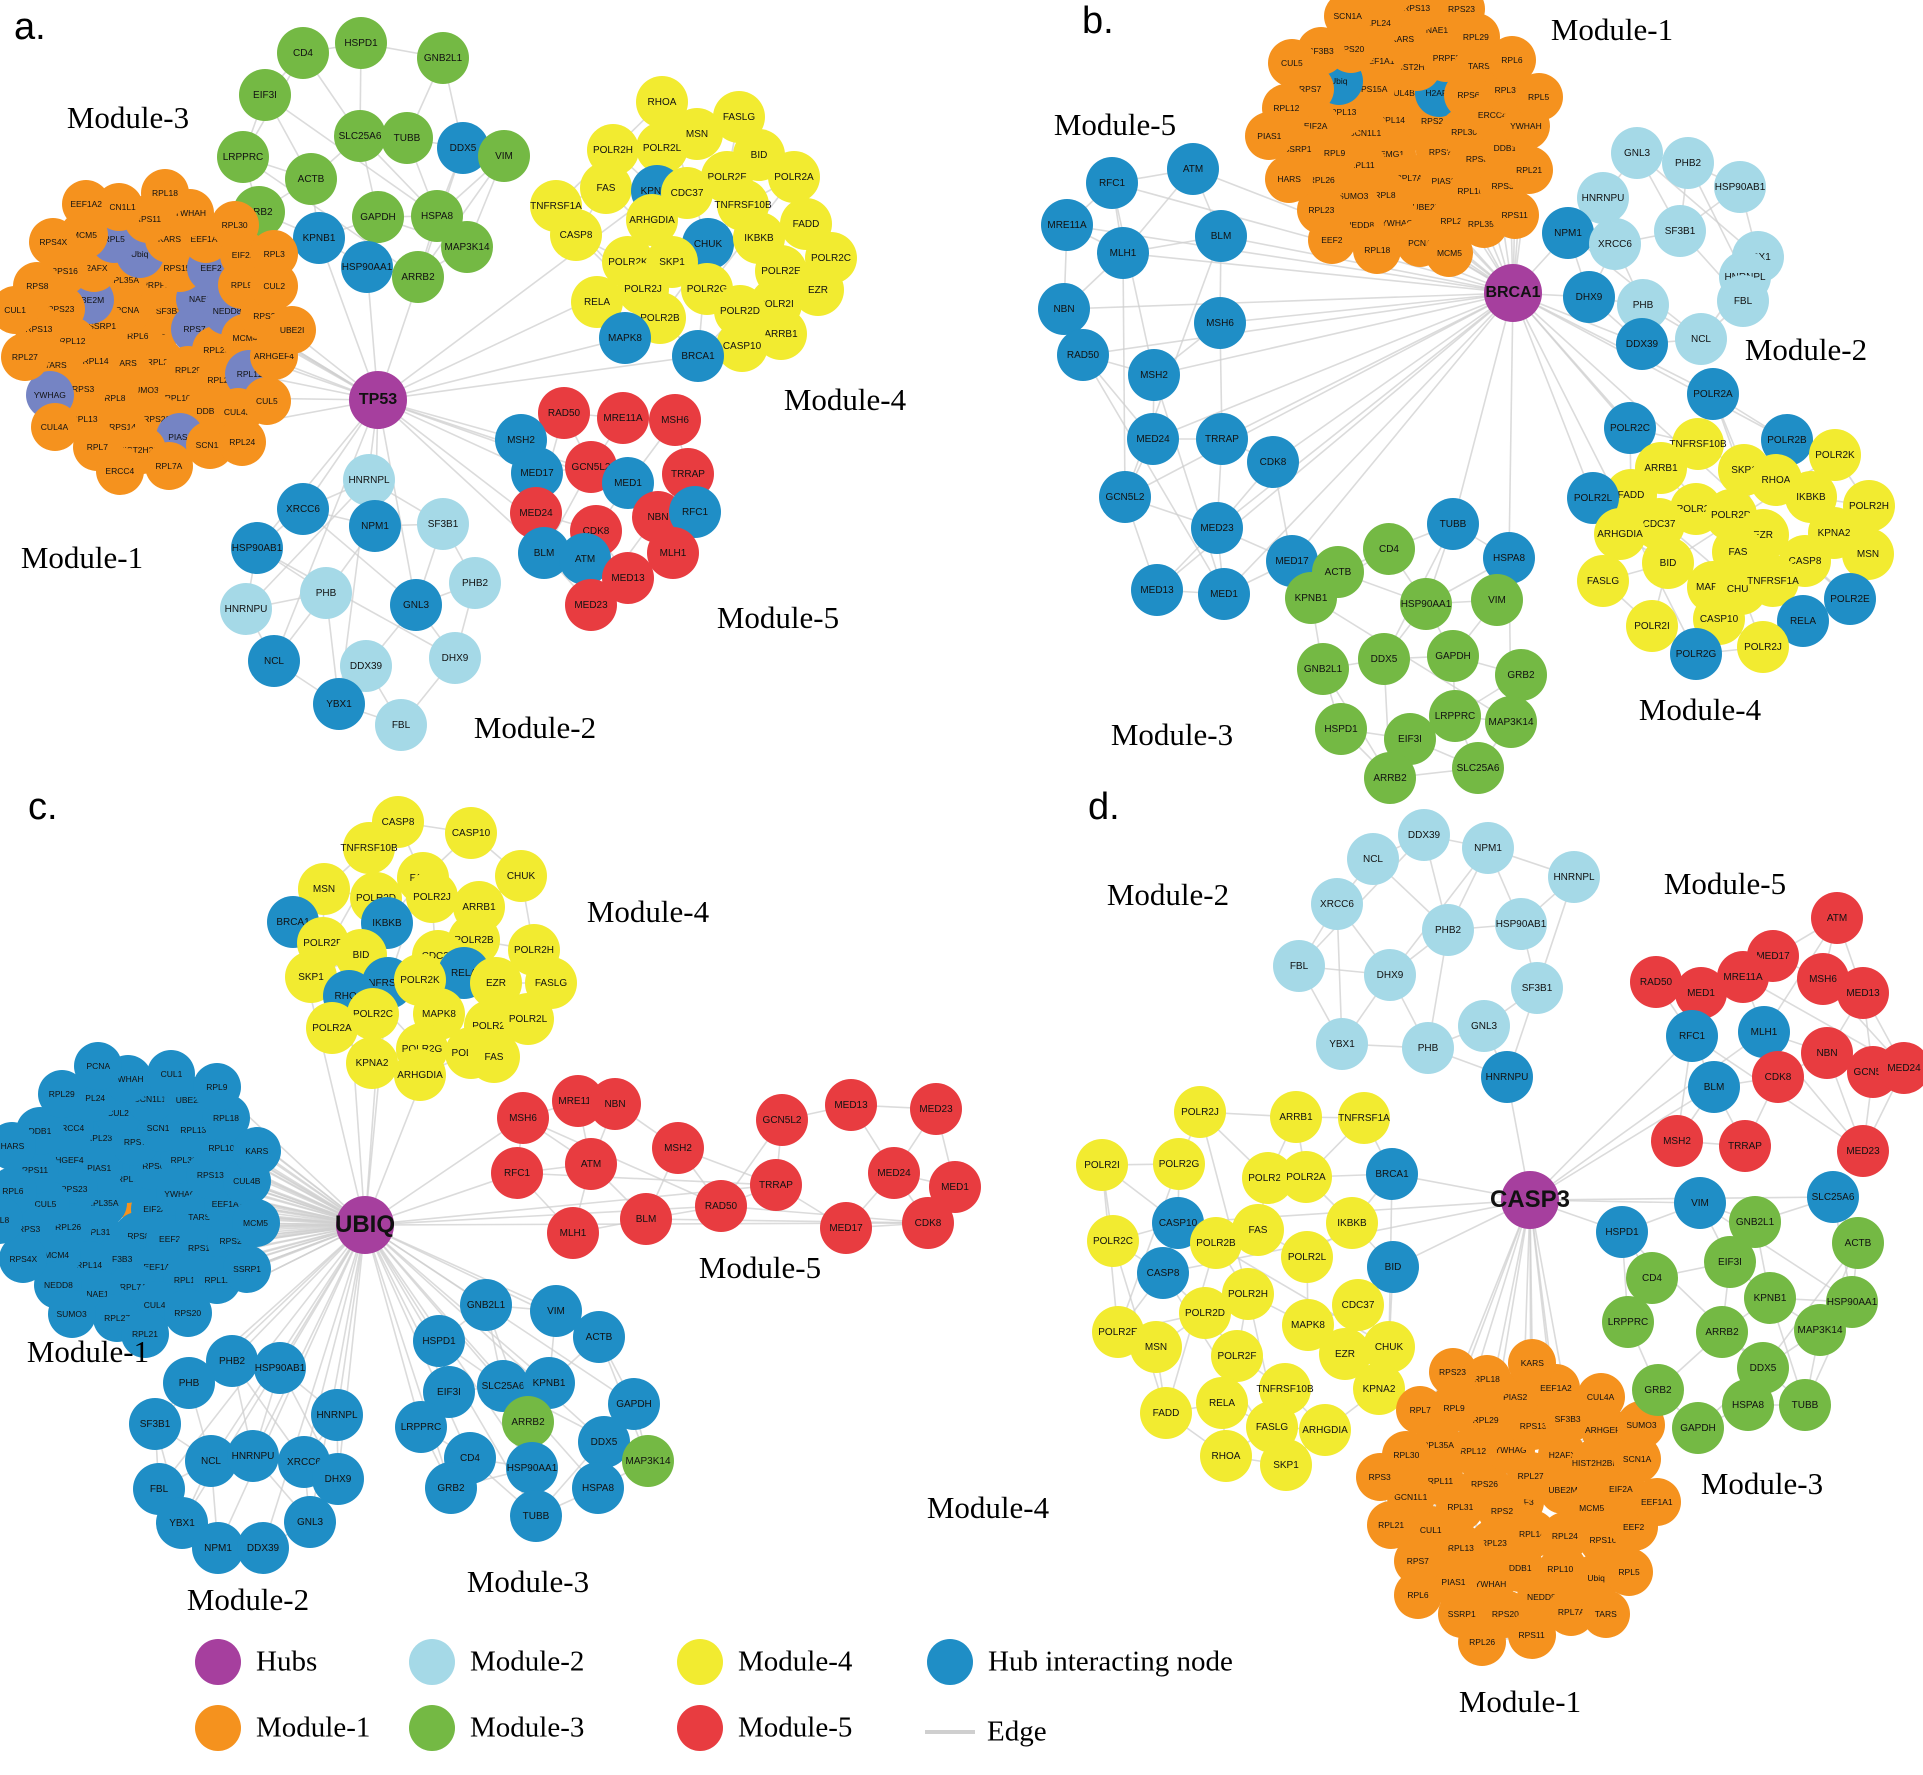 The width and height of the screenshot is (1923, 1775). I want to click on node-EEF1A2: EEF1A2, so click(86, 204).